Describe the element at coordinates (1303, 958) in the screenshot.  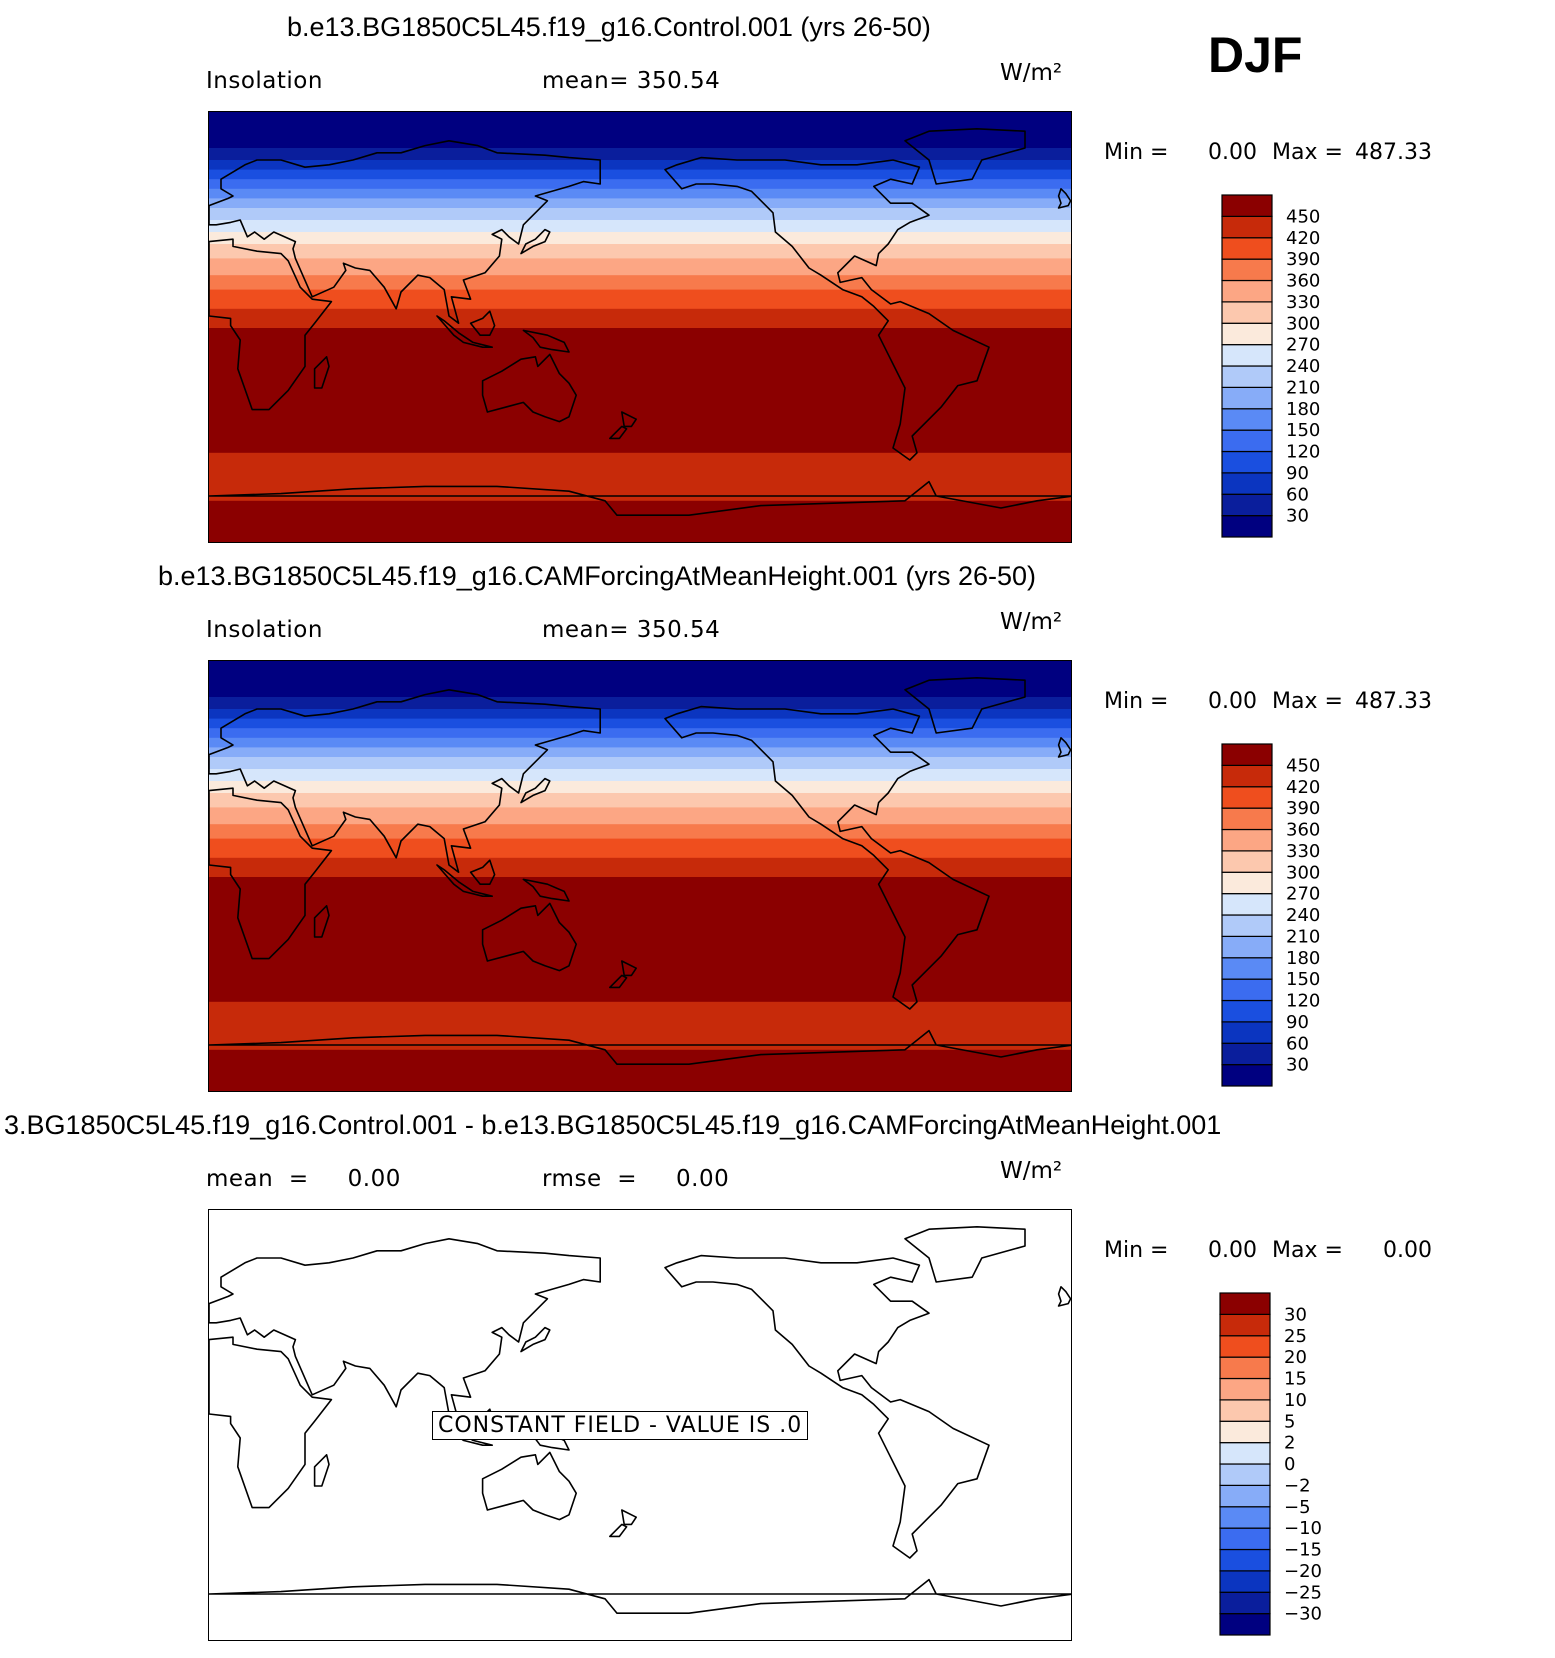
I see `colorbar-tick-label: 180` at that location.